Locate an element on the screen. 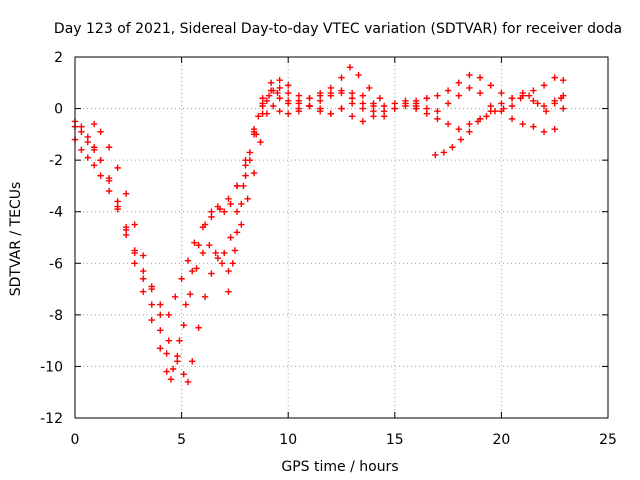  y-tick-label-7: 2 is located at coordinates (58, 58).